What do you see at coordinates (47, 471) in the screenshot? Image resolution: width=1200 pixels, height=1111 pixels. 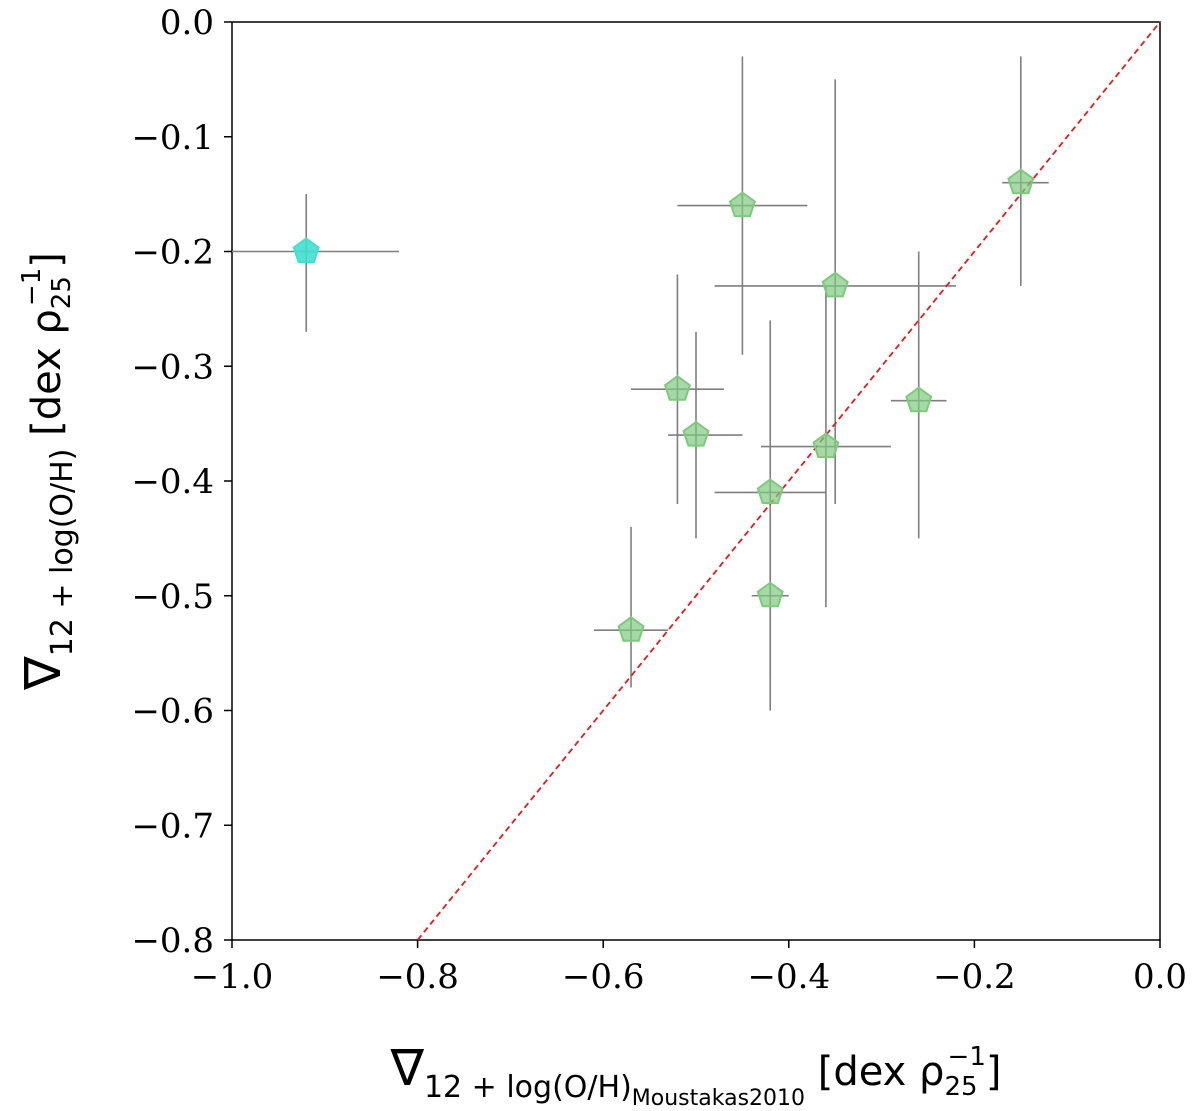 I see `y-axis-label: ∇12 + log(O/H) [dex ρ25−1]` at bounding box center [47, 471].